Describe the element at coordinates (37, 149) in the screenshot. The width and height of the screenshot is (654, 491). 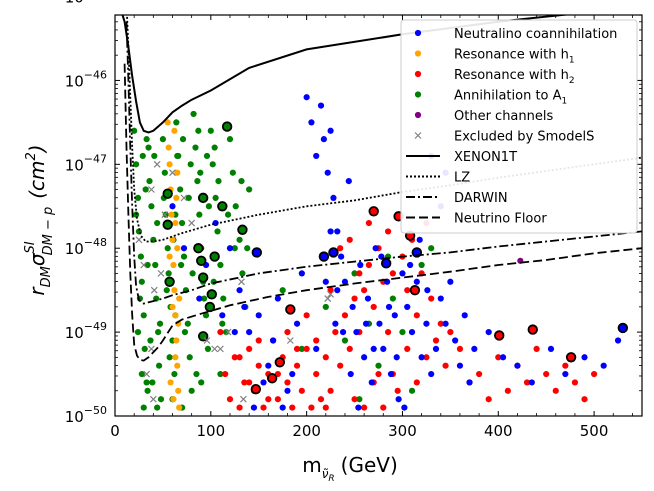
I see `y-axis-title-unit-close: )` at that location.